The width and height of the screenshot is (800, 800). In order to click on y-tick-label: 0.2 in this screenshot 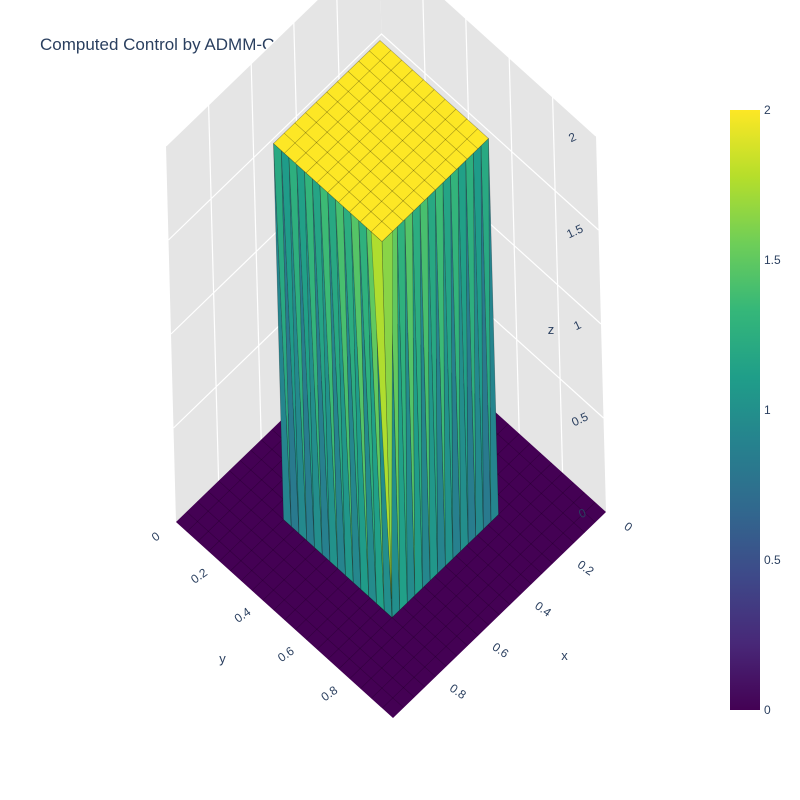, I will do `click(199, 575)`.